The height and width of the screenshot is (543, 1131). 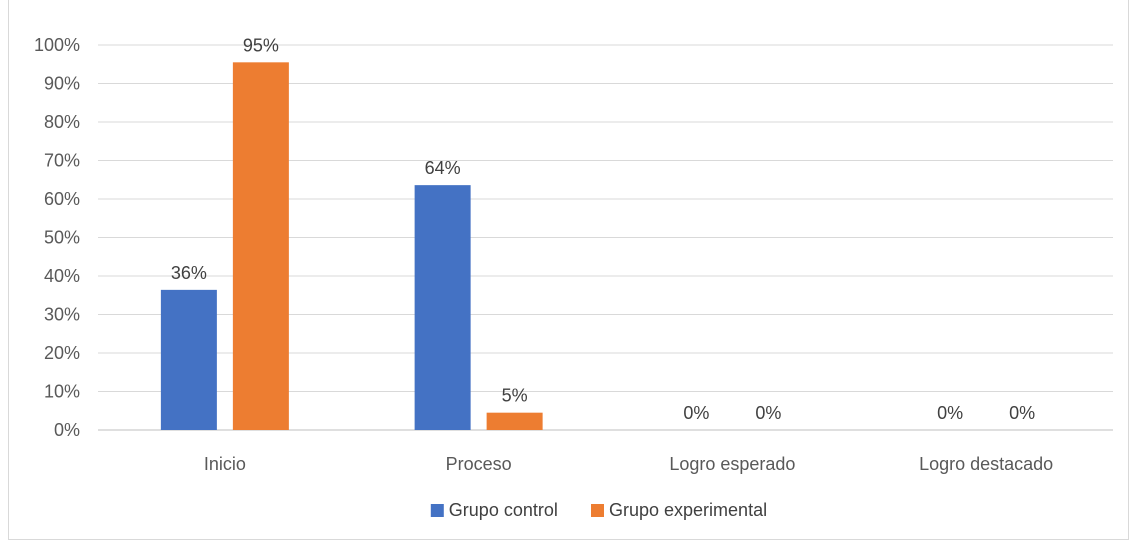 What do you see at coordinates (62, 238) in the screenshot?
I see `y-tick-label: 50%` at bounding box center [62, 238].